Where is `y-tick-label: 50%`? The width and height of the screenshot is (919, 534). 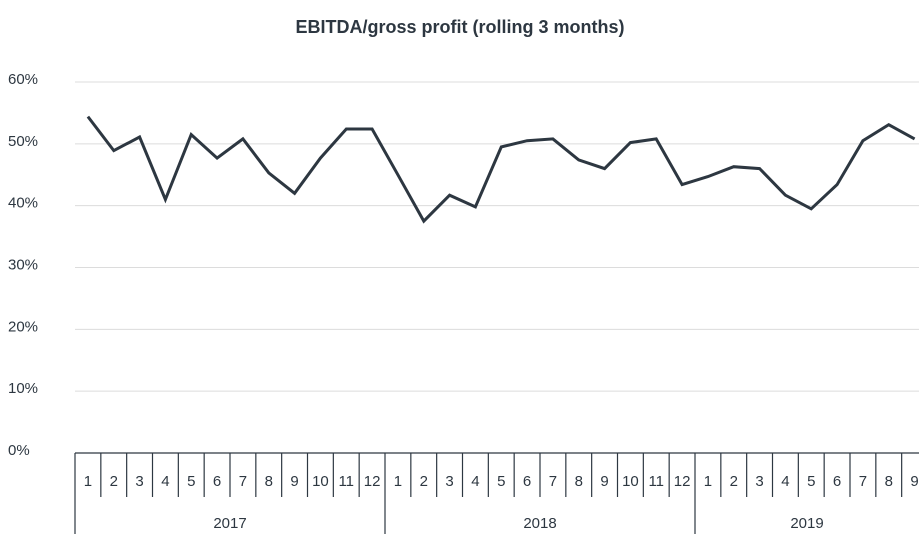
y-tick-label: 50% is located at coordinates (23, 141).